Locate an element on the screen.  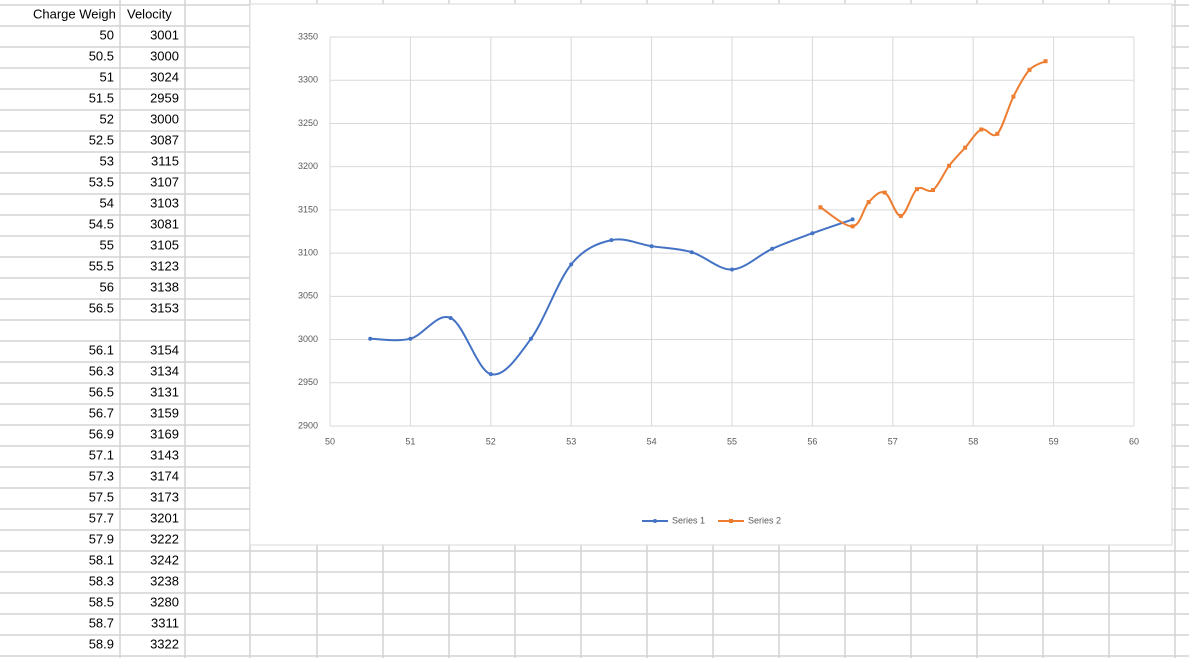
y-tick-label: 3200 is located at coordinates (308, 166).